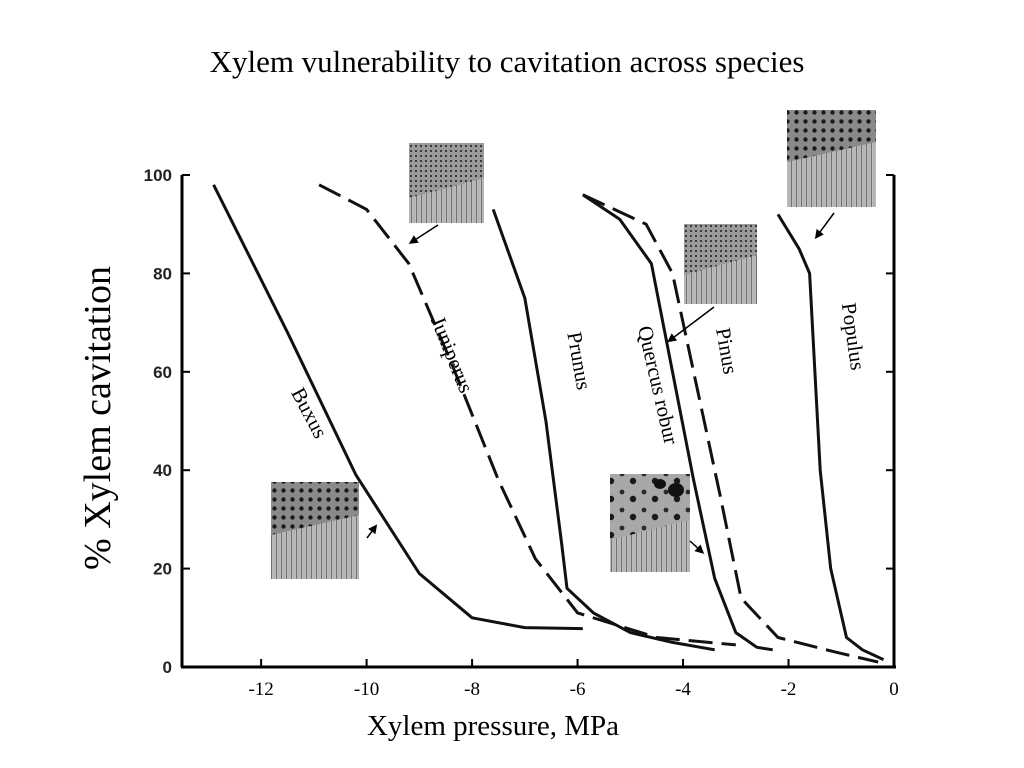  I want to click on series-line-populus, so click(830, 437).